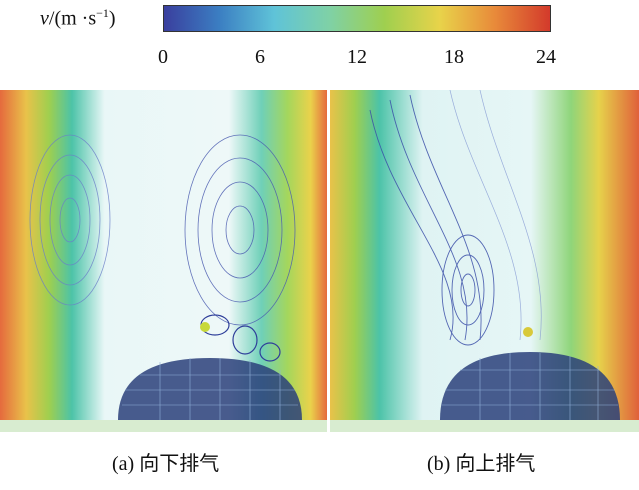  I want to click on caption-a: (a) 向下排气, so click(166, 464).